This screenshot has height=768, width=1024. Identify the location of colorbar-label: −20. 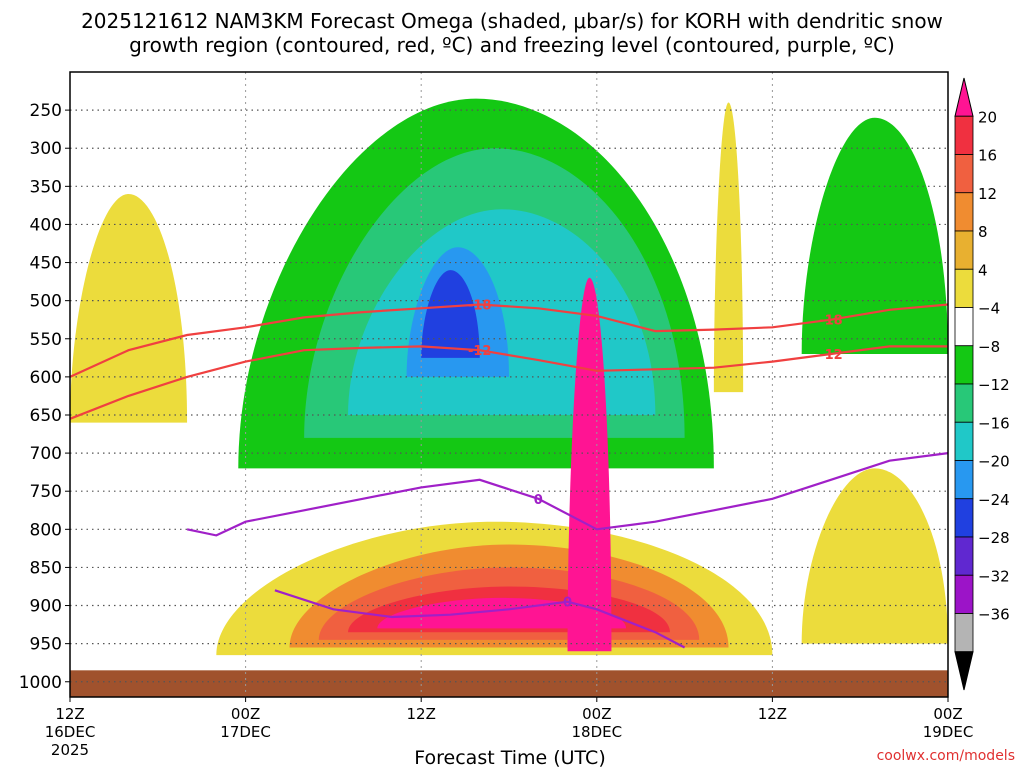
(994, 462).